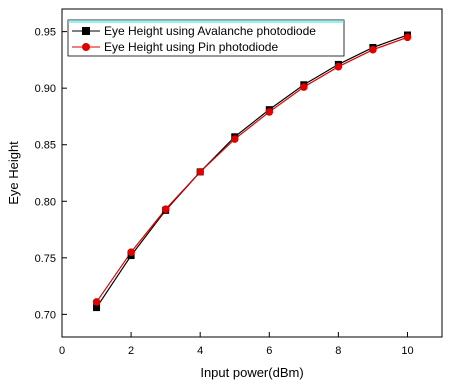  What do you see at coordinates (45, 202) in the screenshot?
I see `y-tick-label: 0.80` at bounding box center [45, 202].